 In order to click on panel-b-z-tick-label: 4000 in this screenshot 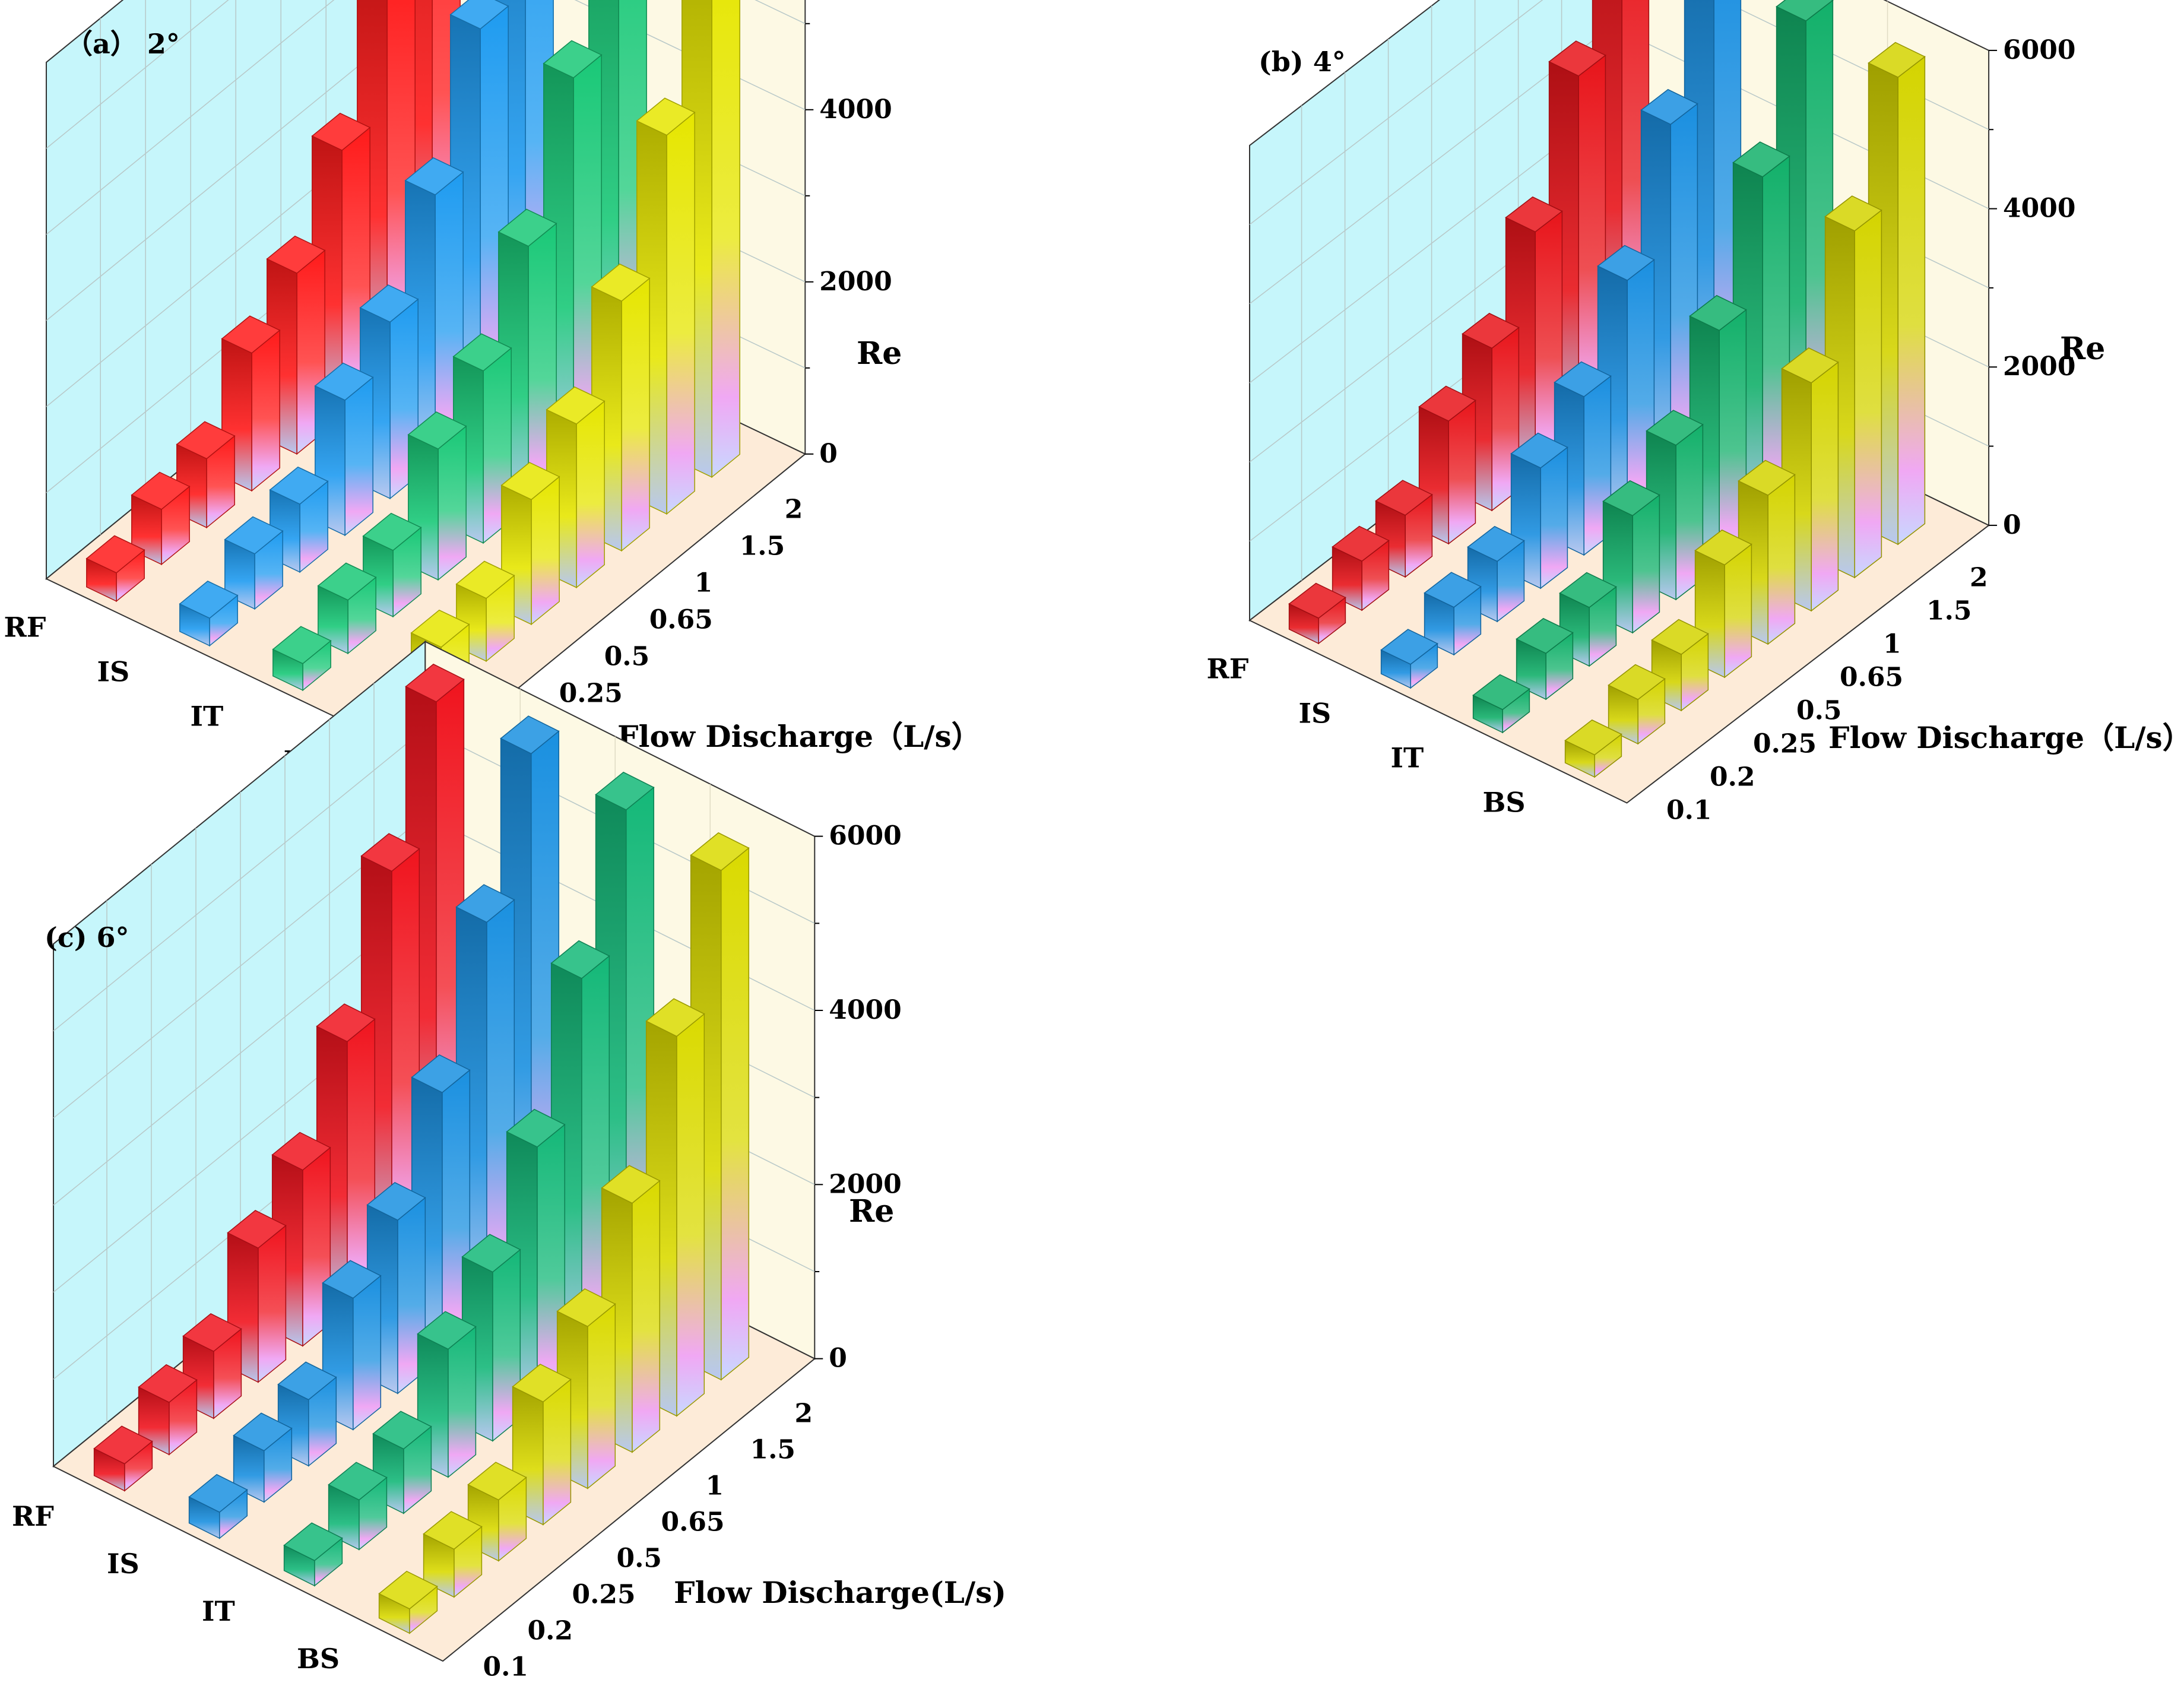, I will do `click(2039, 209)`.